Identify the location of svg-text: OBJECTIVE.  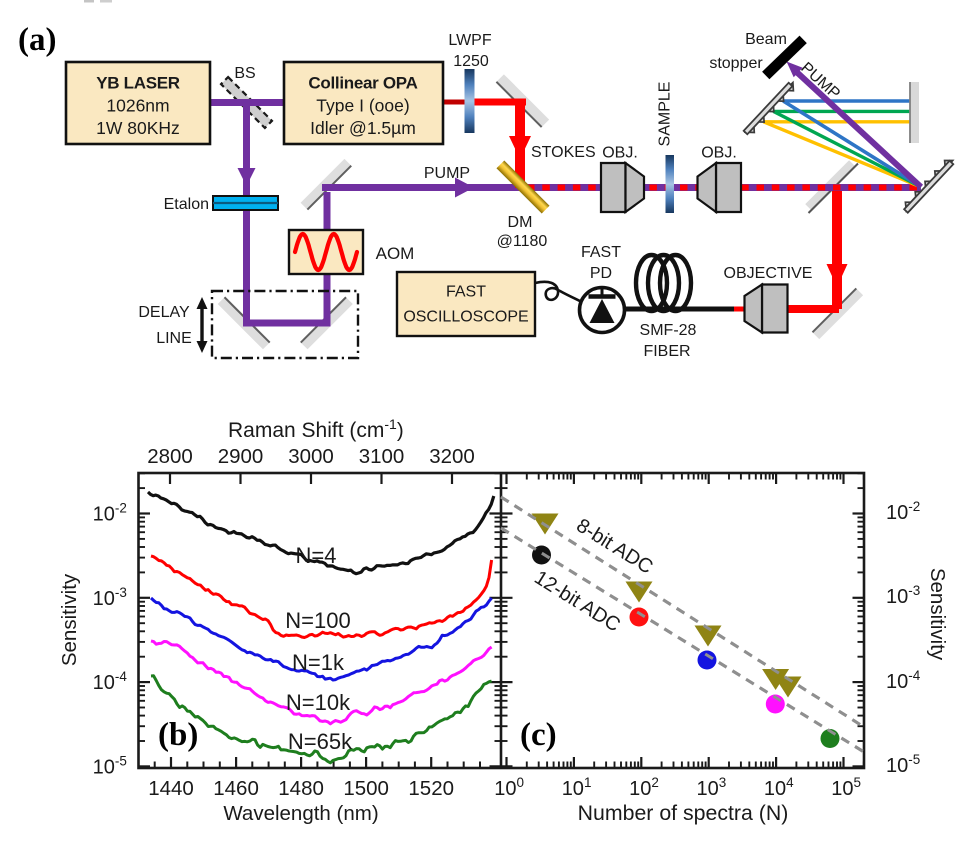
(768, 273).